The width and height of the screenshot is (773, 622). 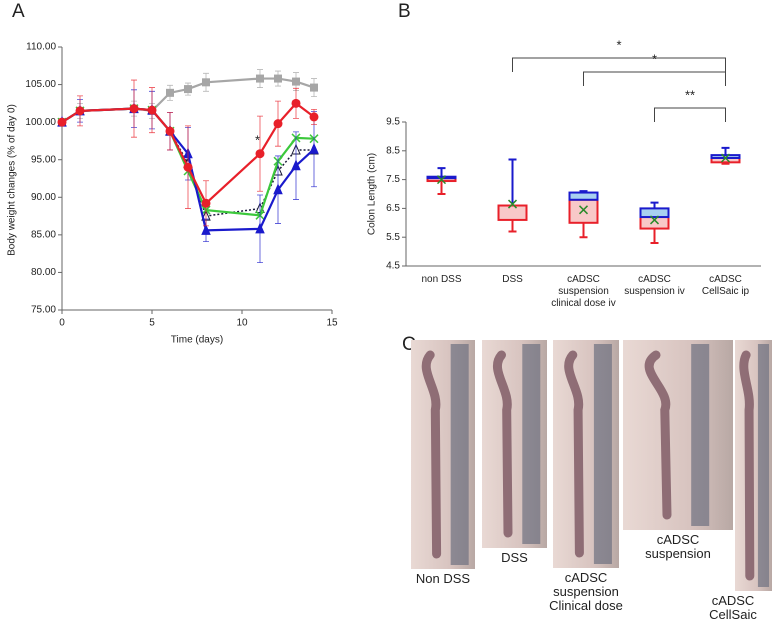 I want to click on panel-label: A, so click(x=18, y=11).